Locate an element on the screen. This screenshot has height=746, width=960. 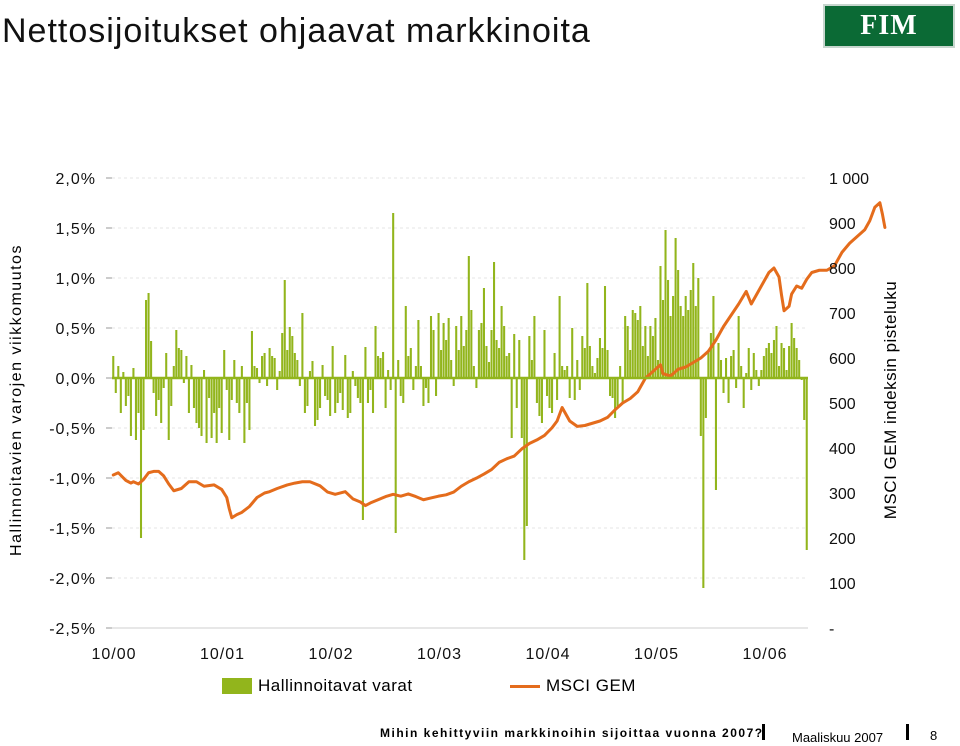
y2-tick-label: 1 000 is located at coordinates (849, 179).